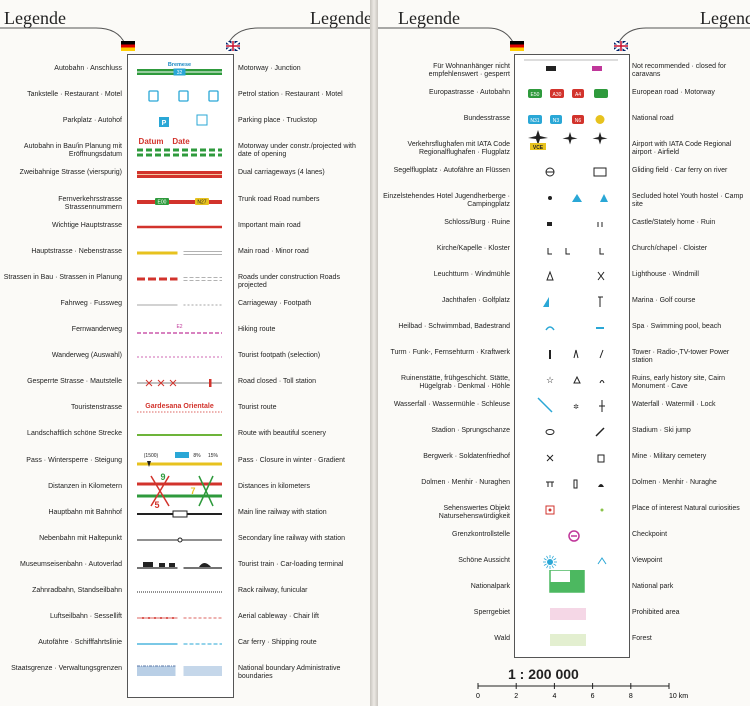 The height and width of the screenshot is (706, 750). Describe the element at coordinates (74, 382) in the screenshot. I see `legend-label-de: Gesperrte Strasse · Mautstelle` at that location.